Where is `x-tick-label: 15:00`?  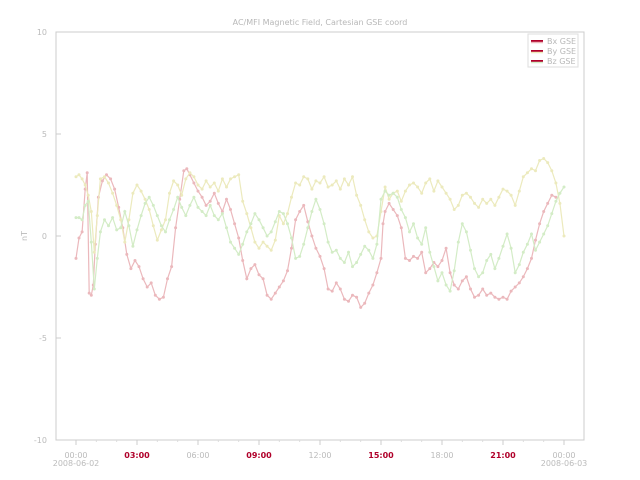 x-tick-label: 15:00 is located at coordinates (381, 455).